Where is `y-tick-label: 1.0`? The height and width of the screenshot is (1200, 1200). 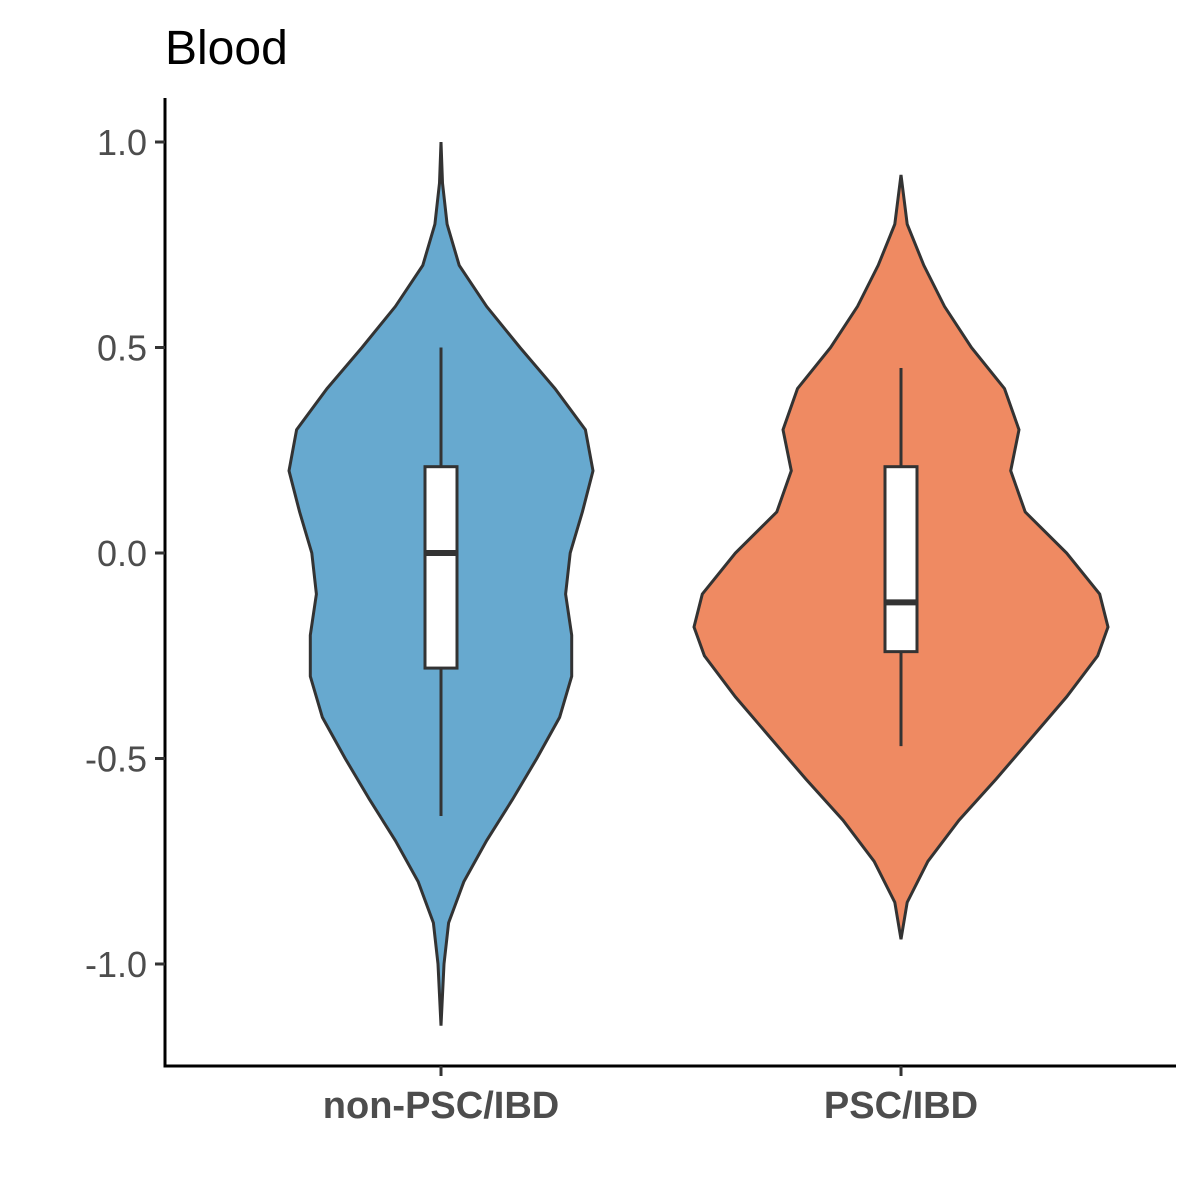 y-tick-label: 1.0 is located at coordinates (122, 142).